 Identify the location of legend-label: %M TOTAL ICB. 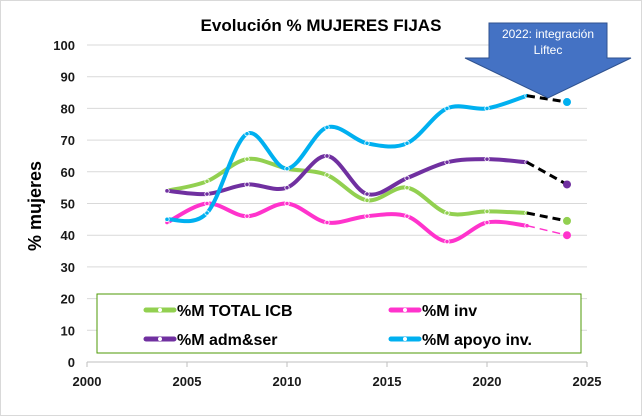
(235, 311).